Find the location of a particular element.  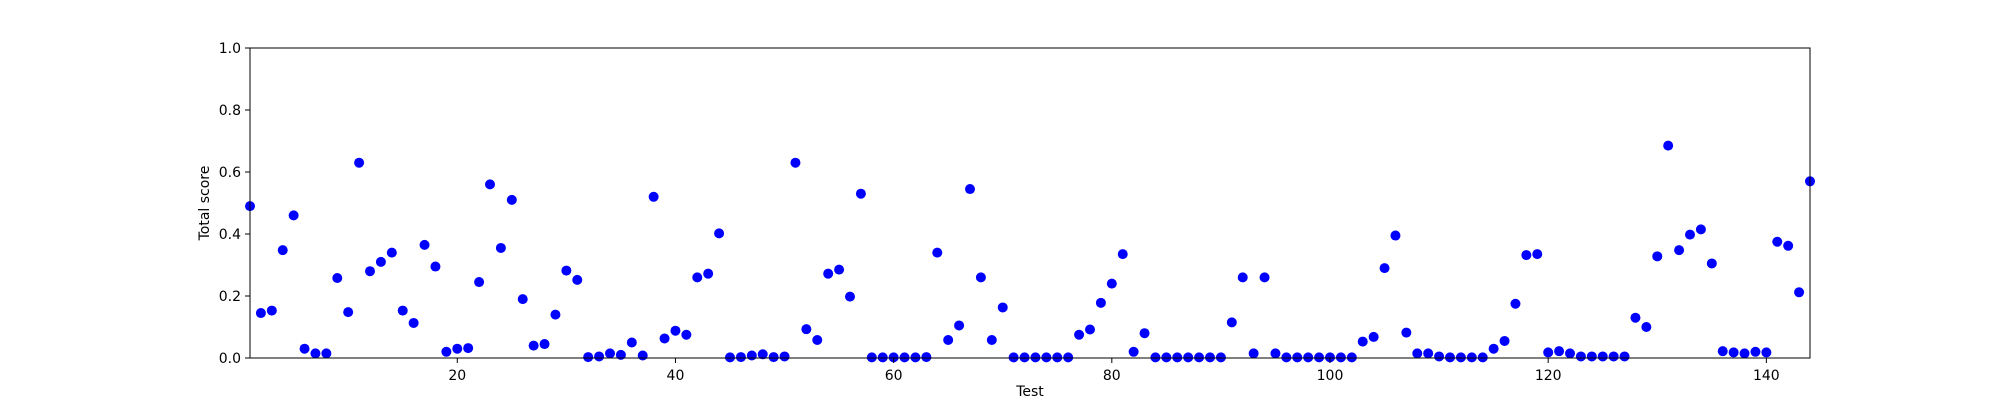

x-axis-ticks: 20 40 60 80 100 120 140 is located at coordinates (1114, 371).